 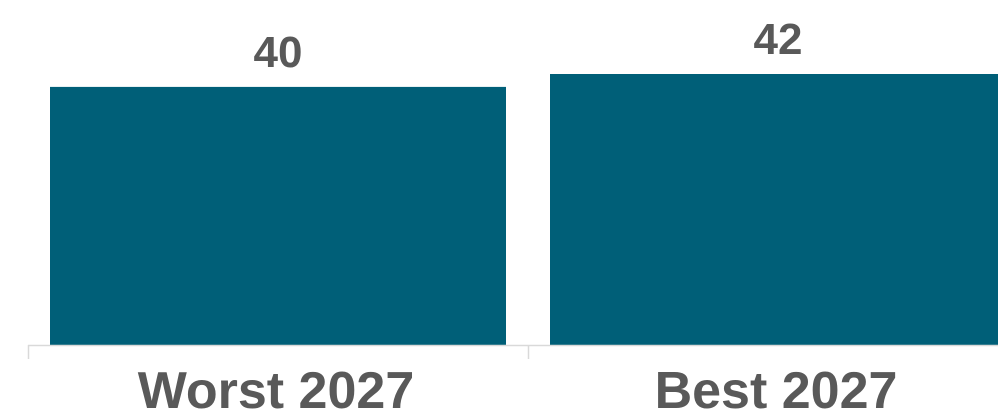 I want to click on data-label: 40, so click(x=278, y=52).